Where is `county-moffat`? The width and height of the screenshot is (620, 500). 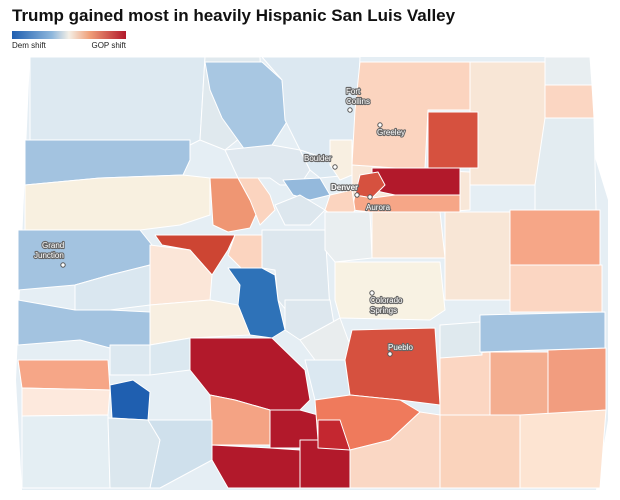
county-moffat is located at coordinates (117, 101).